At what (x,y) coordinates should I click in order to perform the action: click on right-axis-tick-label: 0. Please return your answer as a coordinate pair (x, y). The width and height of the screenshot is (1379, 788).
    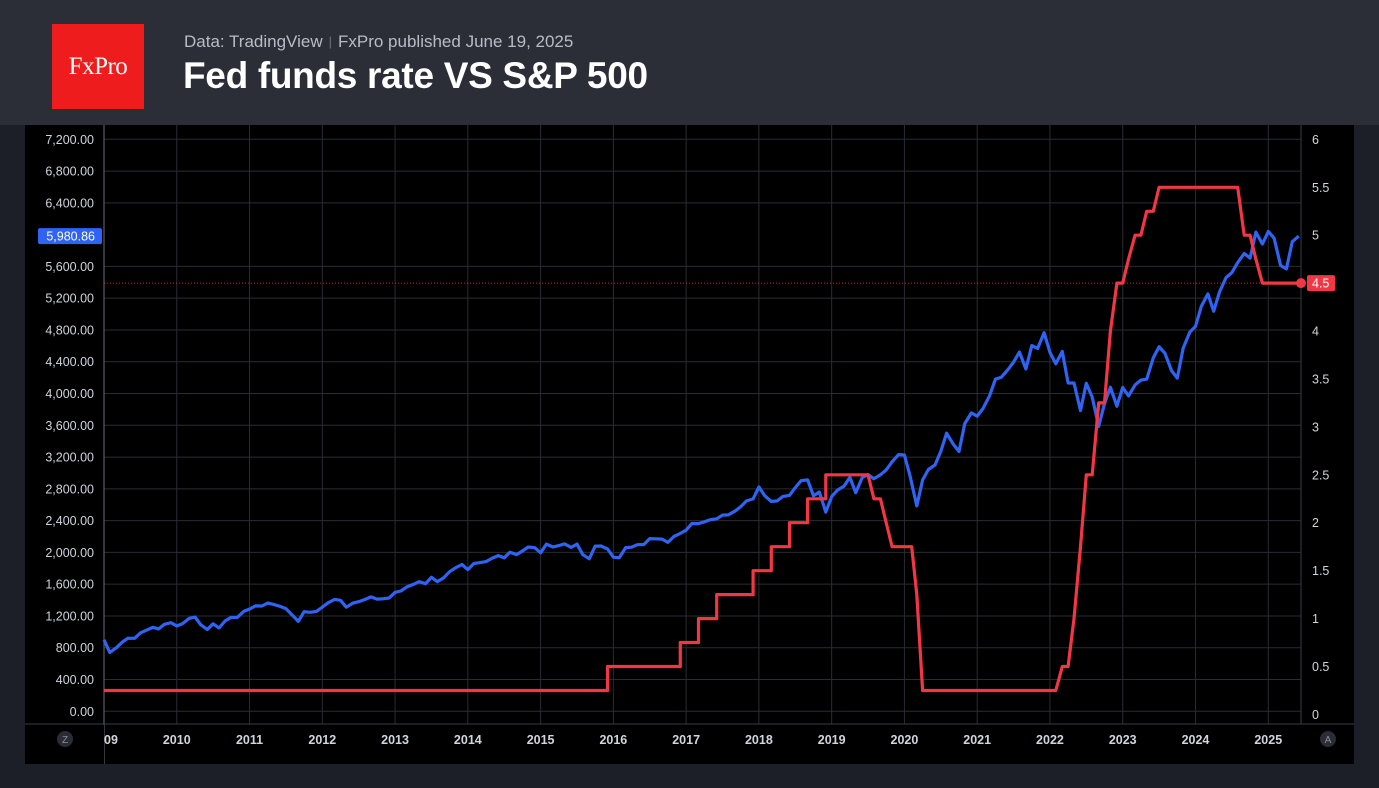
    Looking at the image, I should click on (1315, 715).